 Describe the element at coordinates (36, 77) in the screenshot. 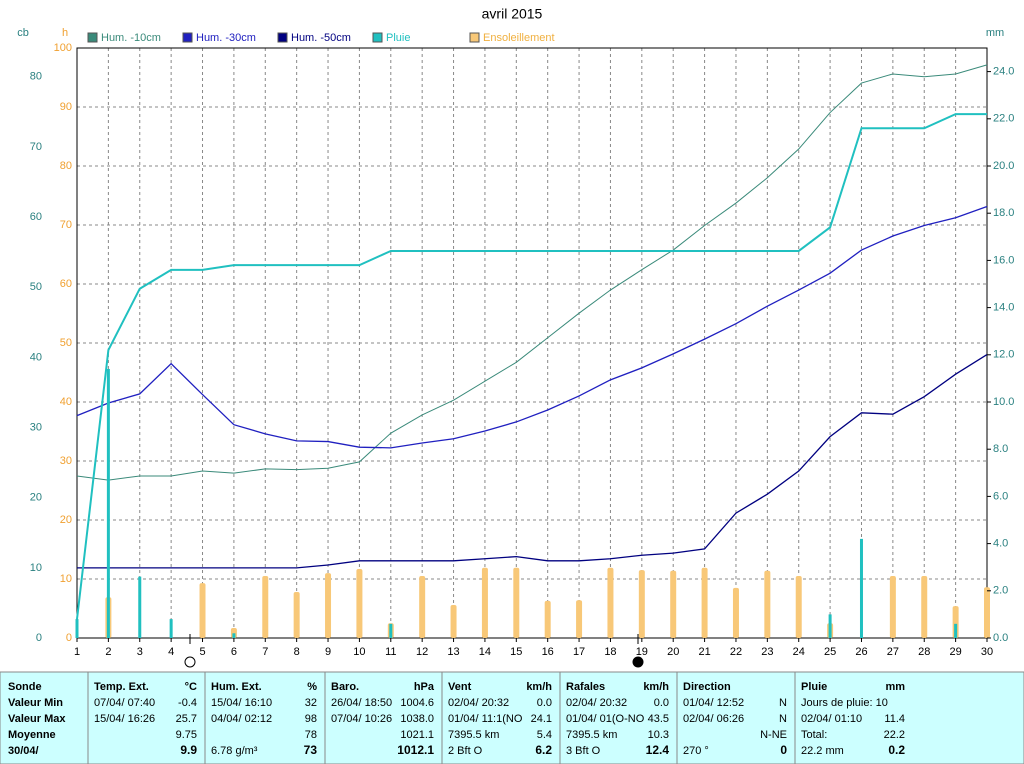

I see `y-tick-label: 80` at that location.